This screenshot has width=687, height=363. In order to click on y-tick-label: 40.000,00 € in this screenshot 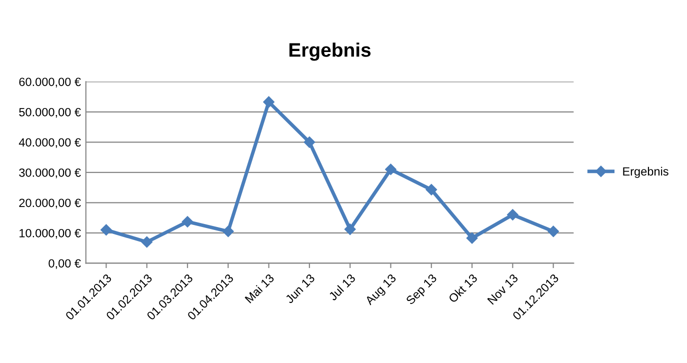, I will do `click(49, 143)`.